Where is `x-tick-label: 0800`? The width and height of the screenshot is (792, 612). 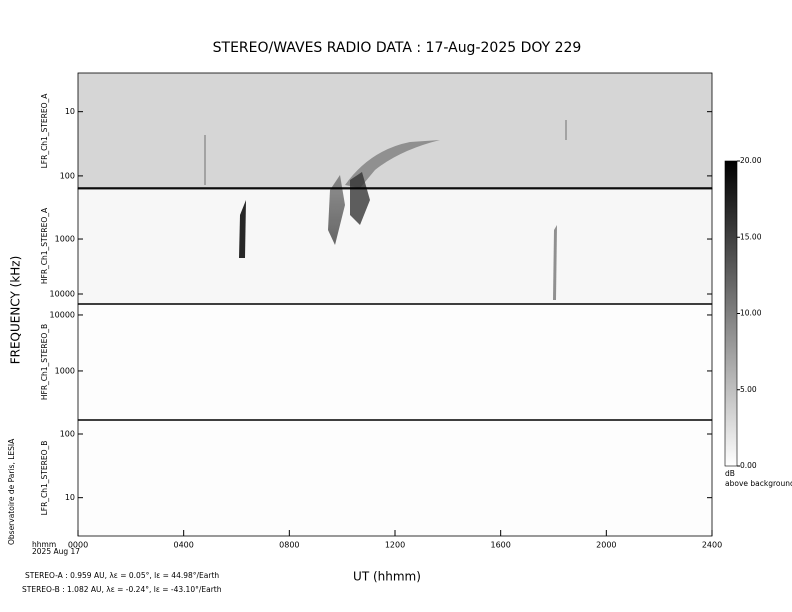 x-tick-label: 0800 is located at coordinates (289, 545).